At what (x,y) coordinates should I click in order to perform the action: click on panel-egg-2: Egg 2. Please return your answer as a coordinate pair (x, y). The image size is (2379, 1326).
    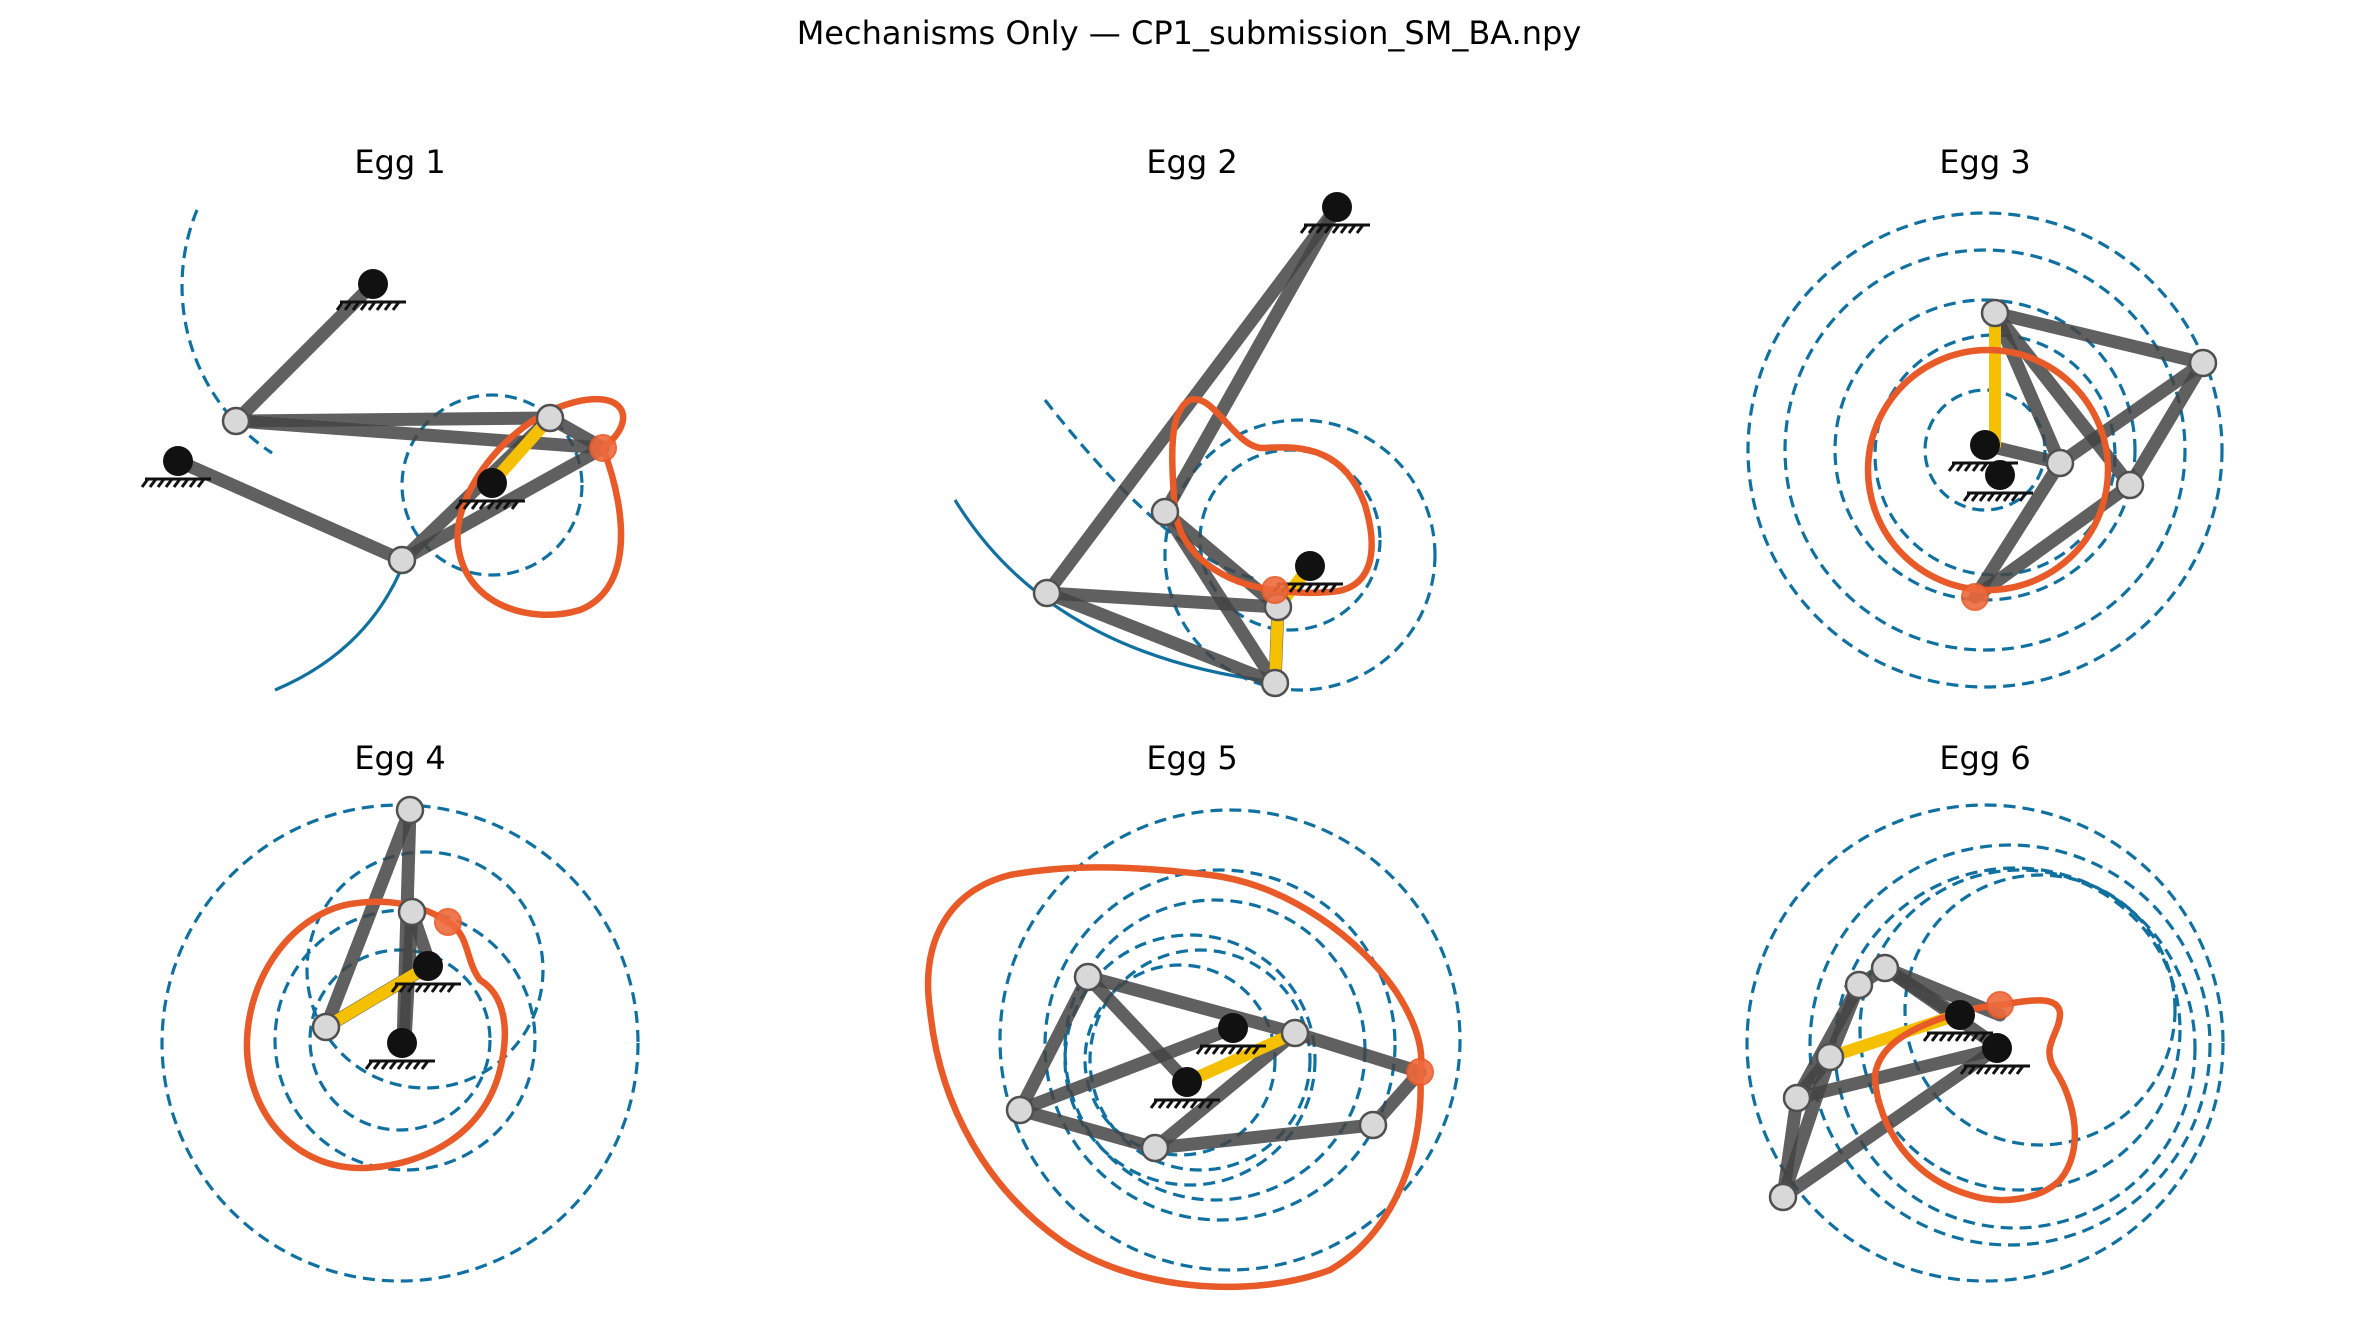
    Looking at the image, I should click on (1195, 420).